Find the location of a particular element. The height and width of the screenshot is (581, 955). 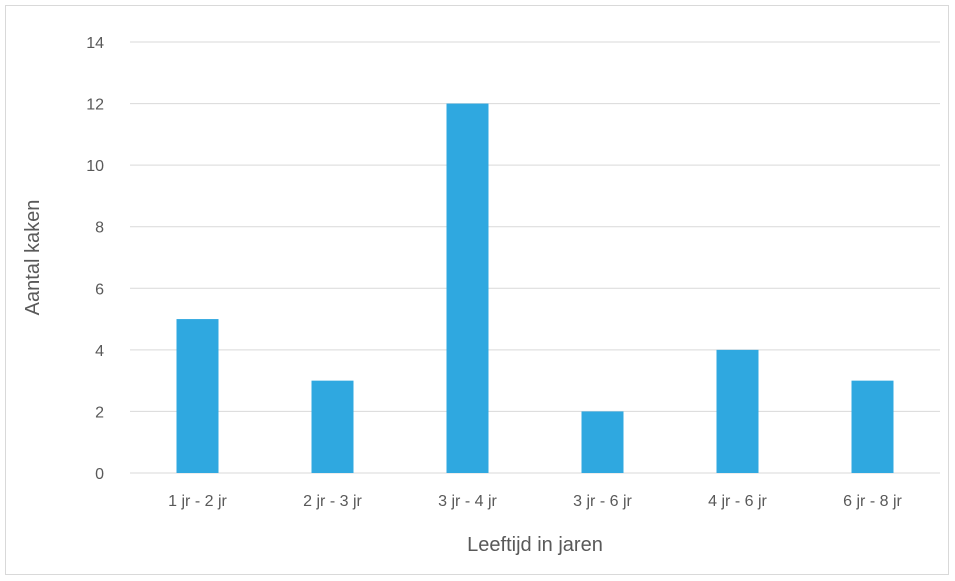

x-tick-label: 4 jr - 6 jr is located at coordinates (737, 501).